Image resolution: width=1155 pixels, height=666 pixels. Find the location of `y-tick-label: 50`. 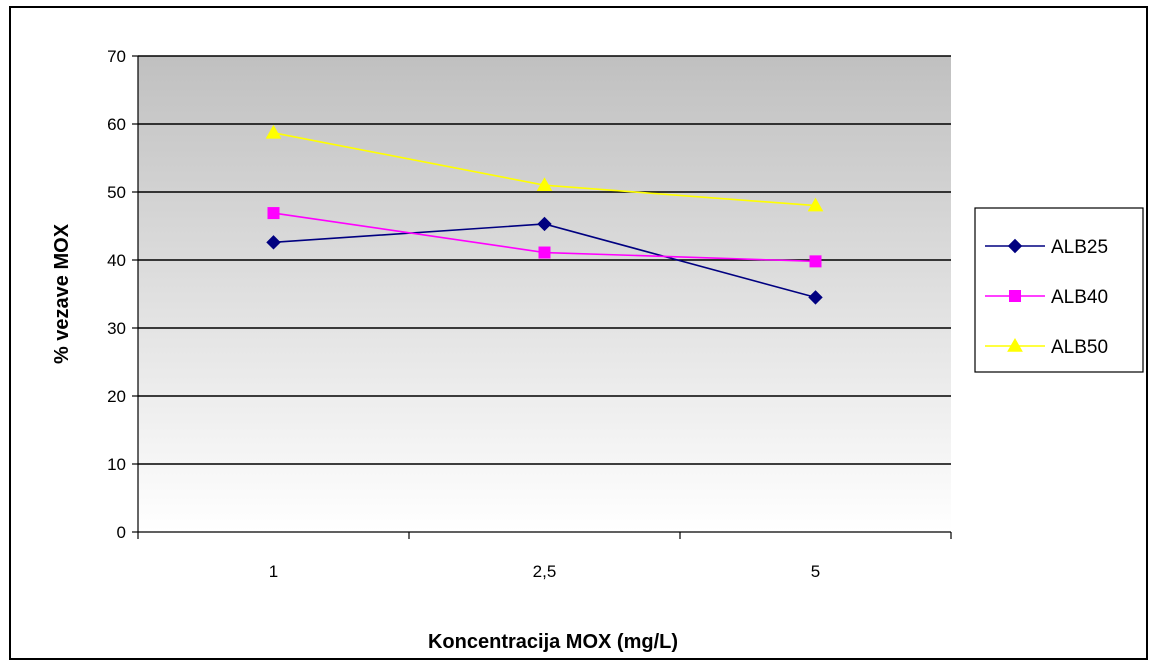

y-tick-label: 50 is located at coordinates (116, 192).